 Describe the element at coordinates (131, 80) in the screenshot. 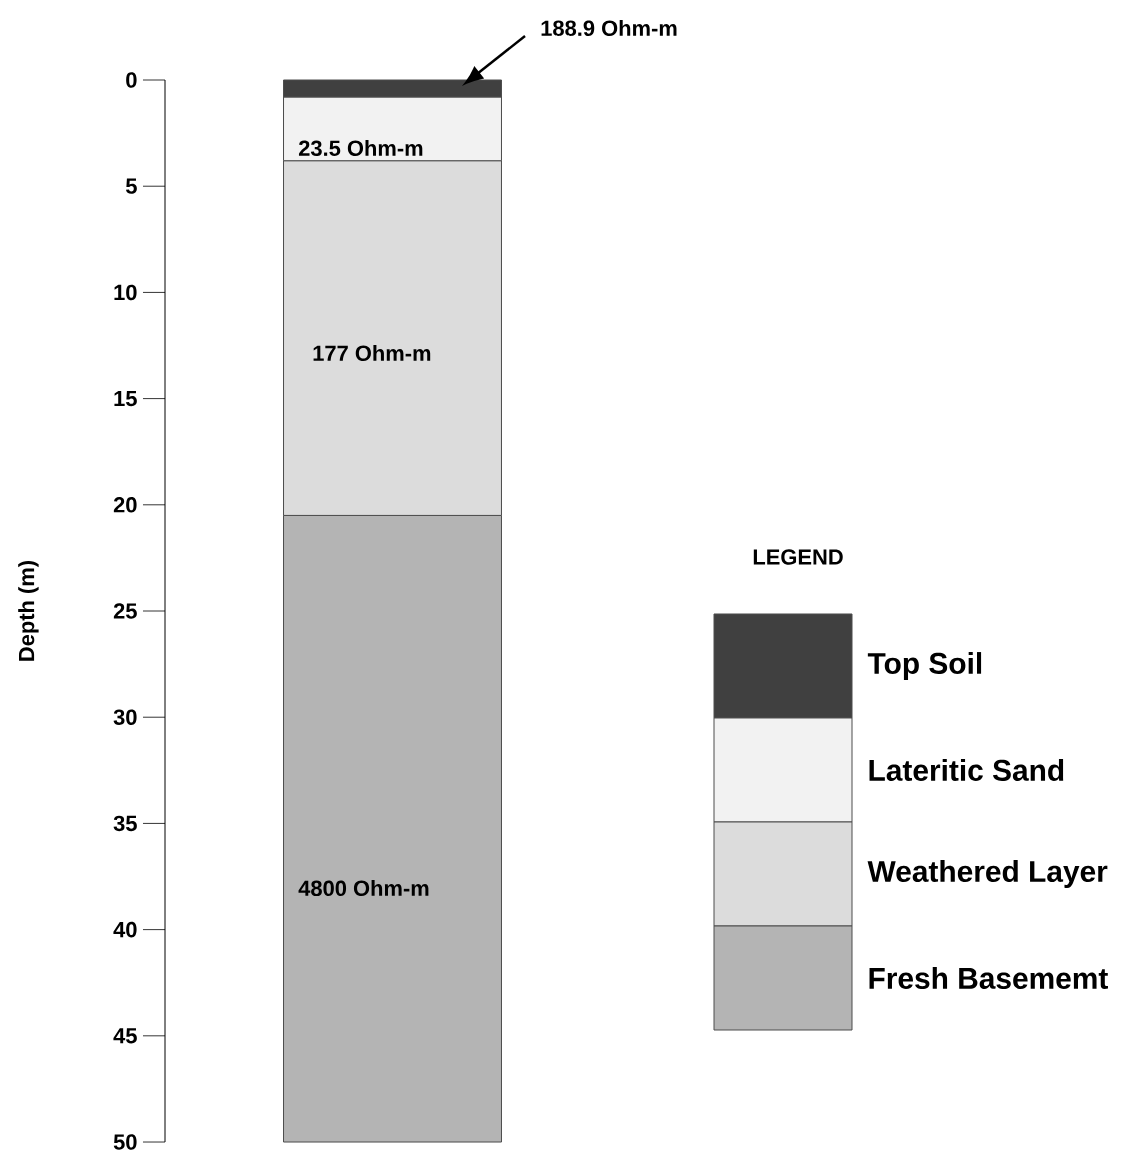

I see `y-tick-label: 0` at that location.